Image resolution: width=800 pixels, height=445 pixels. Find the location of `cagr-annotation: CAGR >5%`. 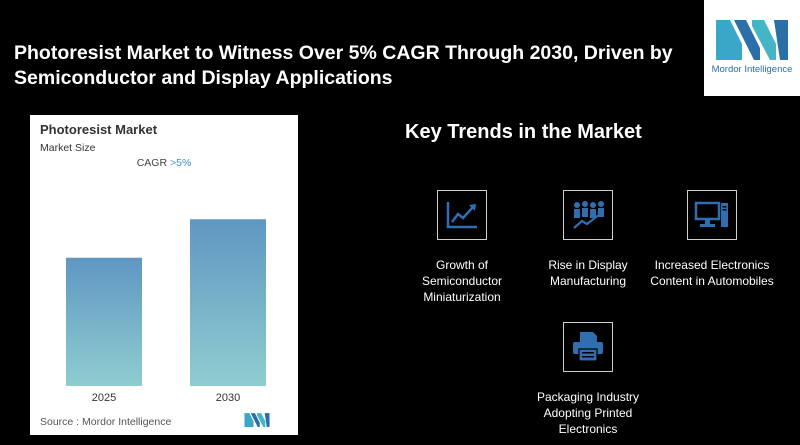

cagr-annotation: CAGR >5% is located at coordinates (164, 163).